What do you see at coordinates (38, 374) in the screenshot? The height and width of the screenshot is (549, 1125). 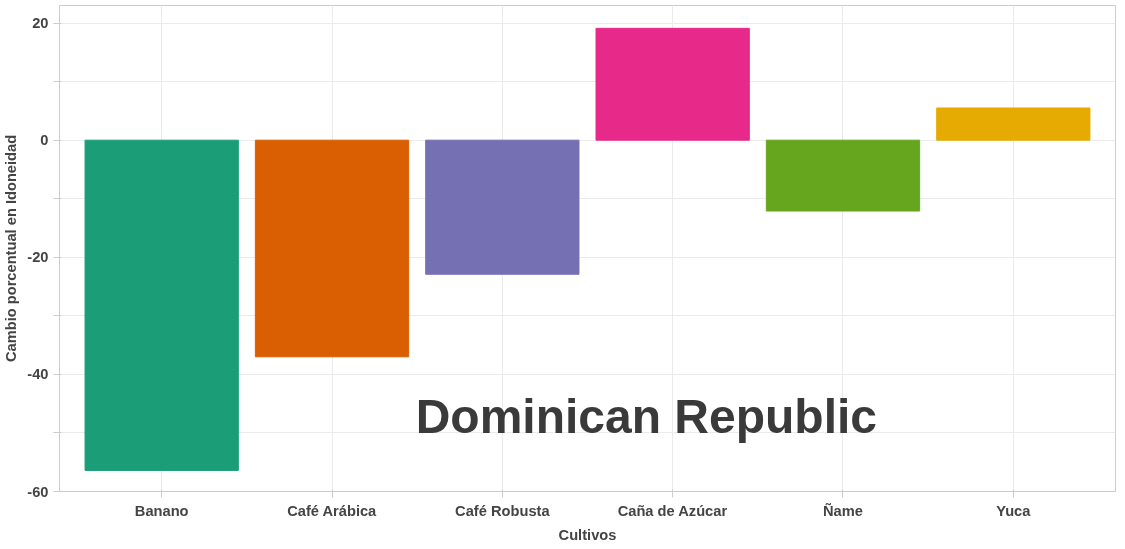 I see `y-tick-label: -40` at bounding box center [38, 374].